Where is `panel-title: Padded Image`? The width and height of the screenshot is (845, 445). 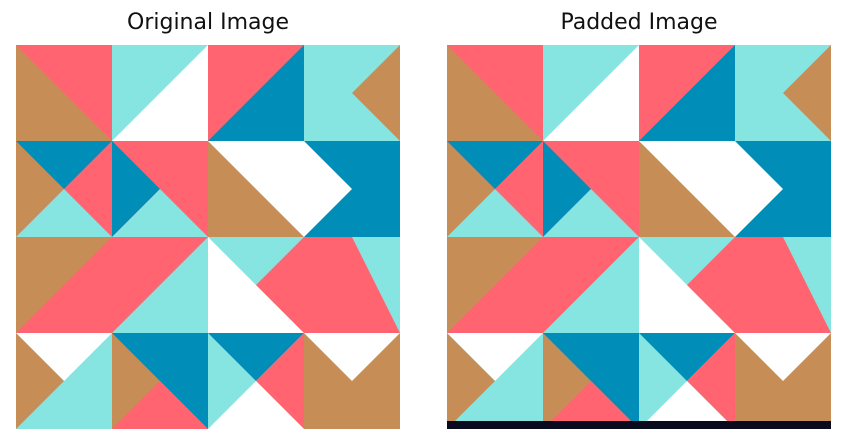 panel-title: Padded Image is located at coordinates (639, 22).